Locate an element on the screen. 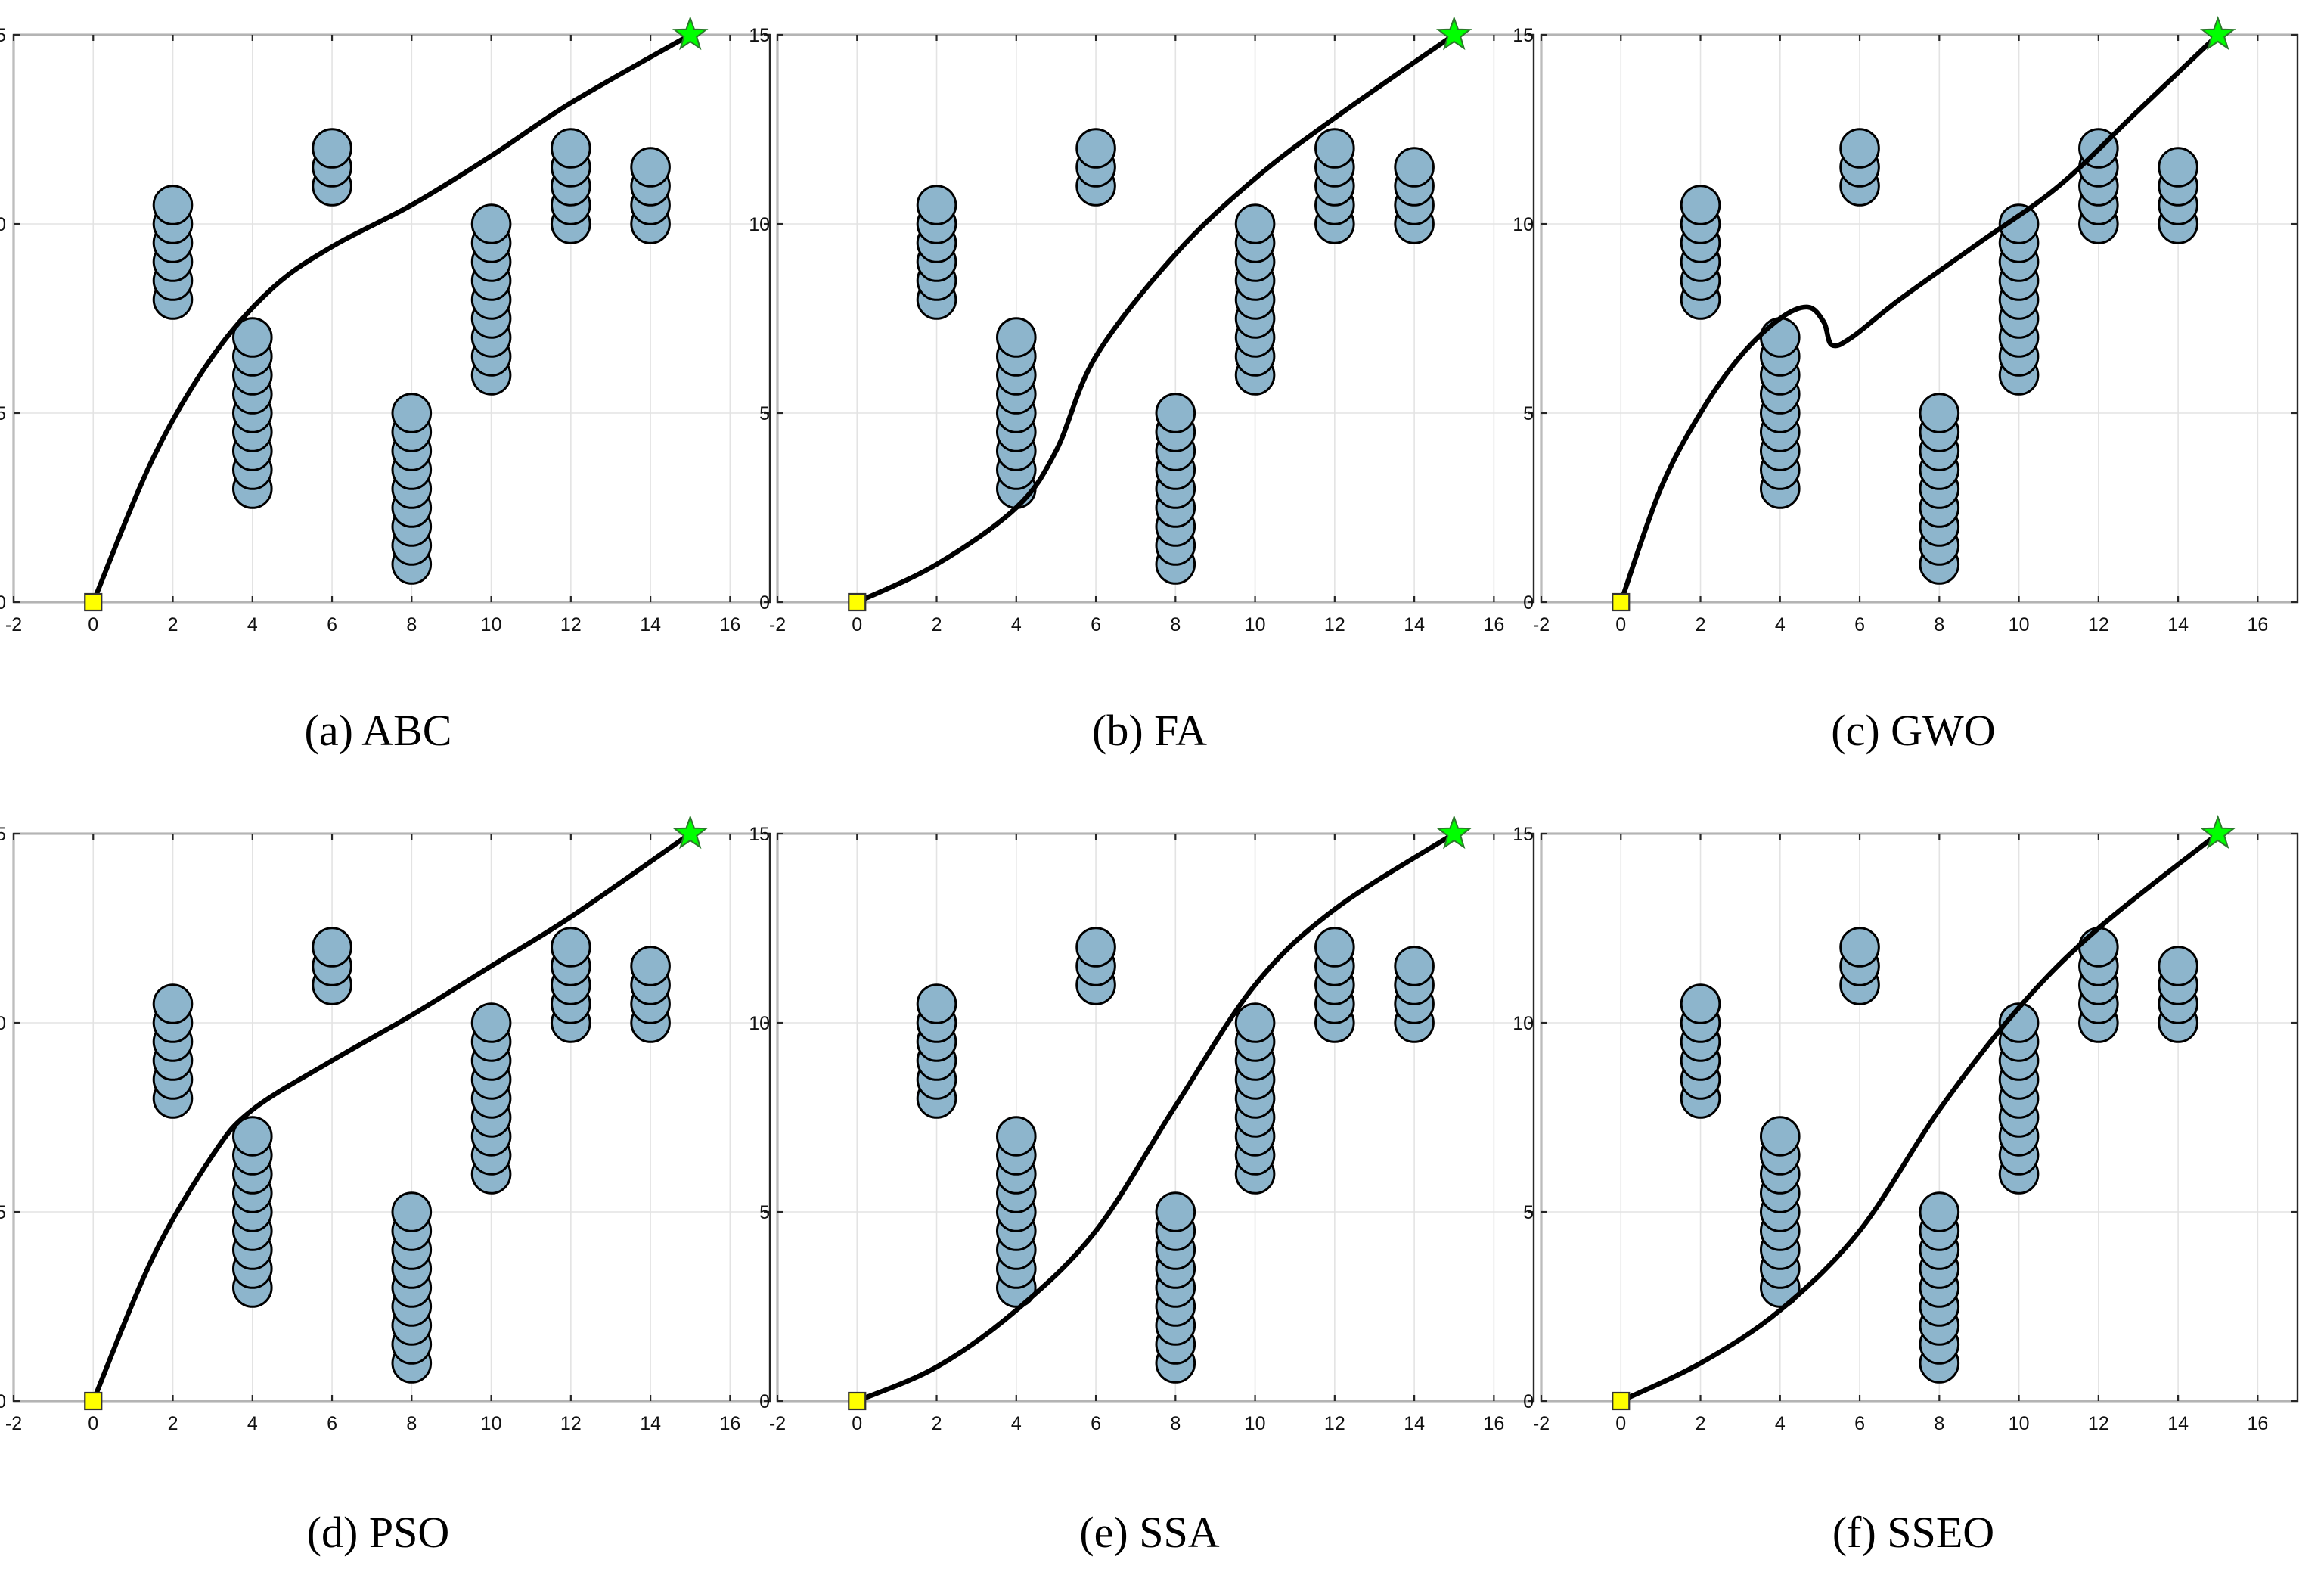  x-tick-label-d: -2 is located at coordinates (13, 1424).